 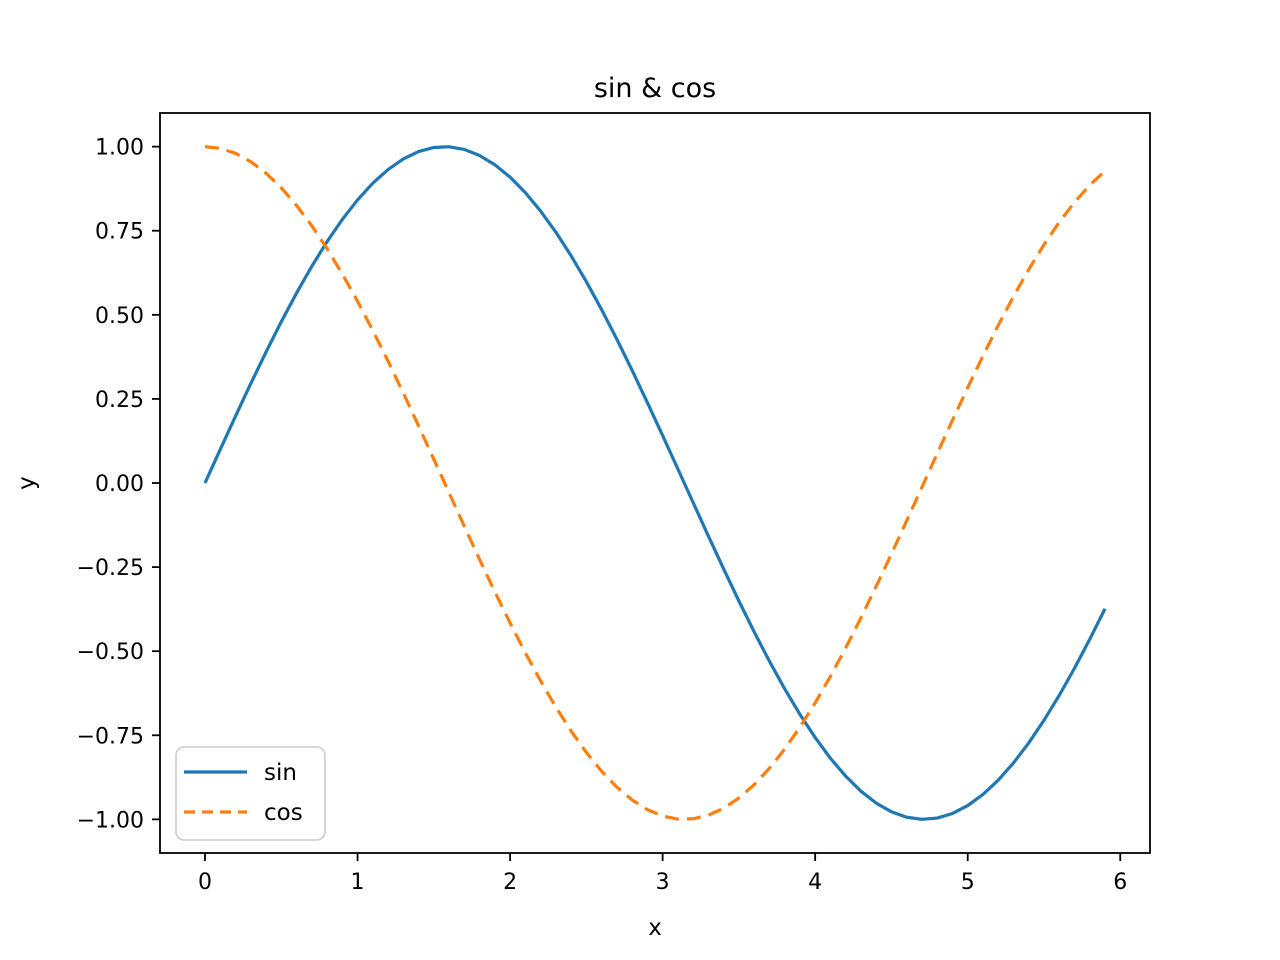 What do you see at coordinates (110, 820) in the screenshot?
I see `y-tick-label: −1.00` at bounding box center [110, 820].